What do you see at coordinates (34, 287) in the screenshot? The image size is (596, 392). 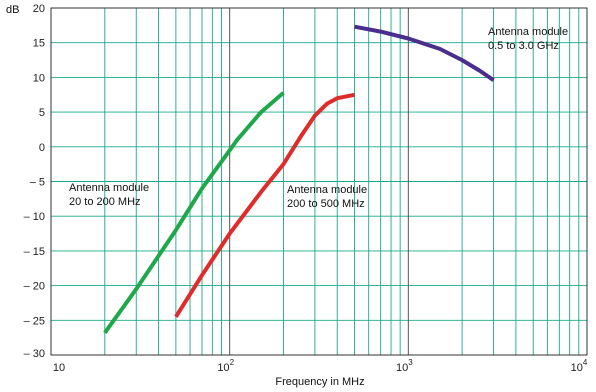 I see `y-tick-label: – 20` at bounding box center [34, 287].